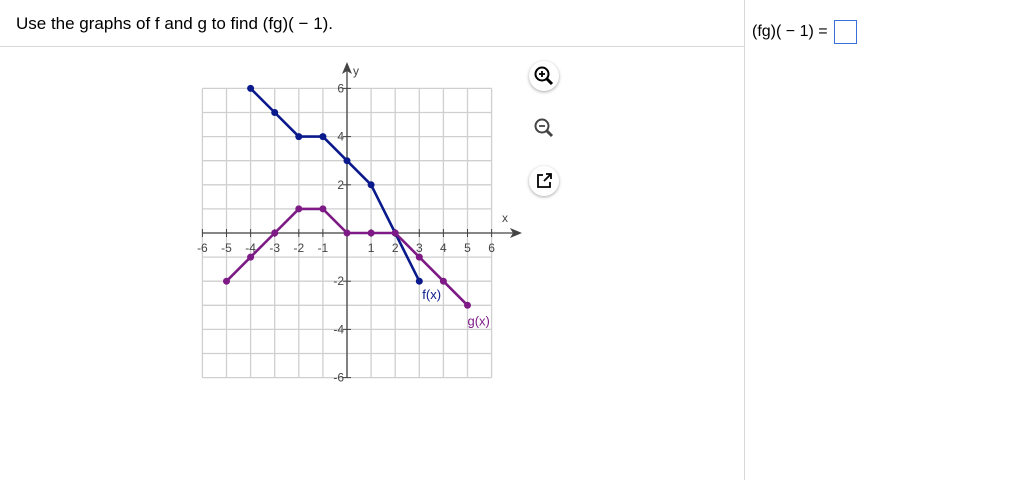 The width and height of the screenshot is (1024, 492). Describe the element at coordinates (274, 248) in the screenshot. I see `x-tick-label: -3` at that location.